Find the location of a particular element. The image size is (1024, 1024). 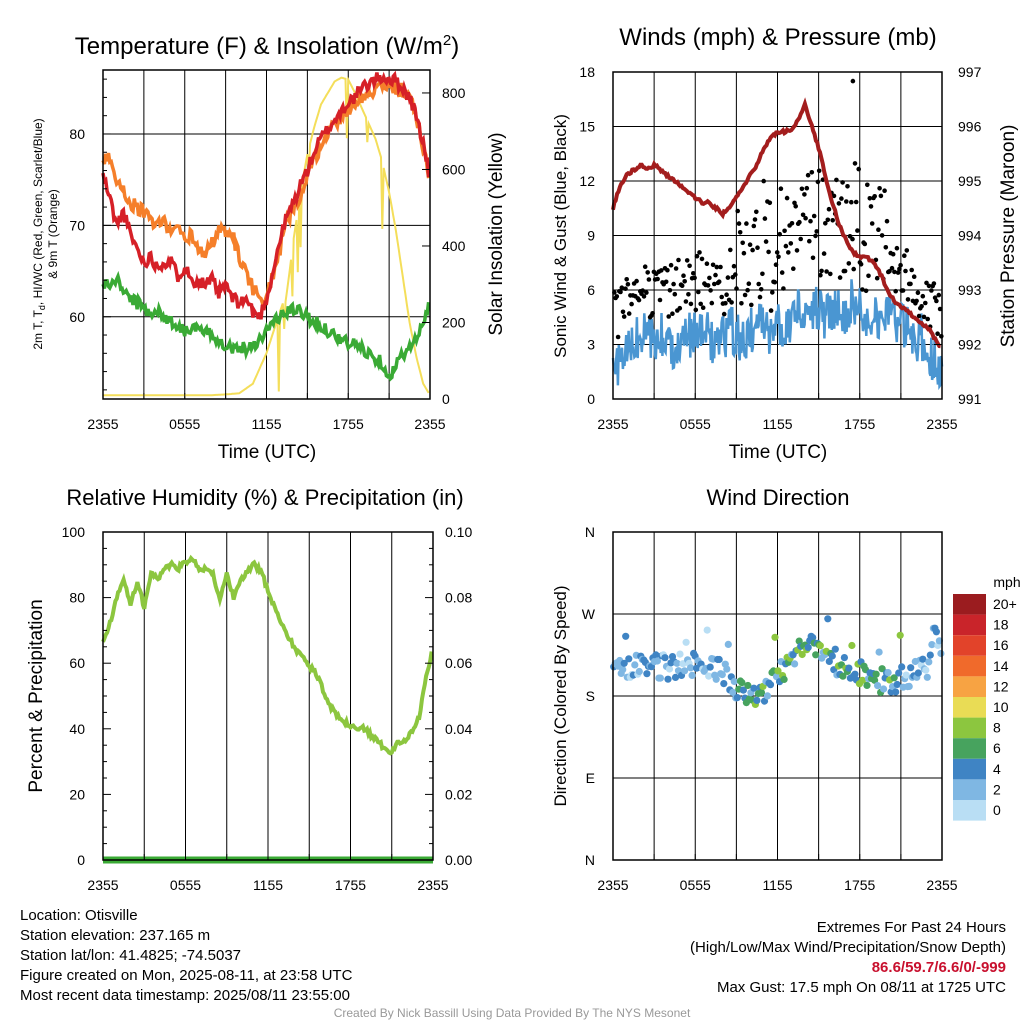

winds-y-label-left: Sonic Wind & Gust (Blue, Black) is located at coordinates (560, 236).